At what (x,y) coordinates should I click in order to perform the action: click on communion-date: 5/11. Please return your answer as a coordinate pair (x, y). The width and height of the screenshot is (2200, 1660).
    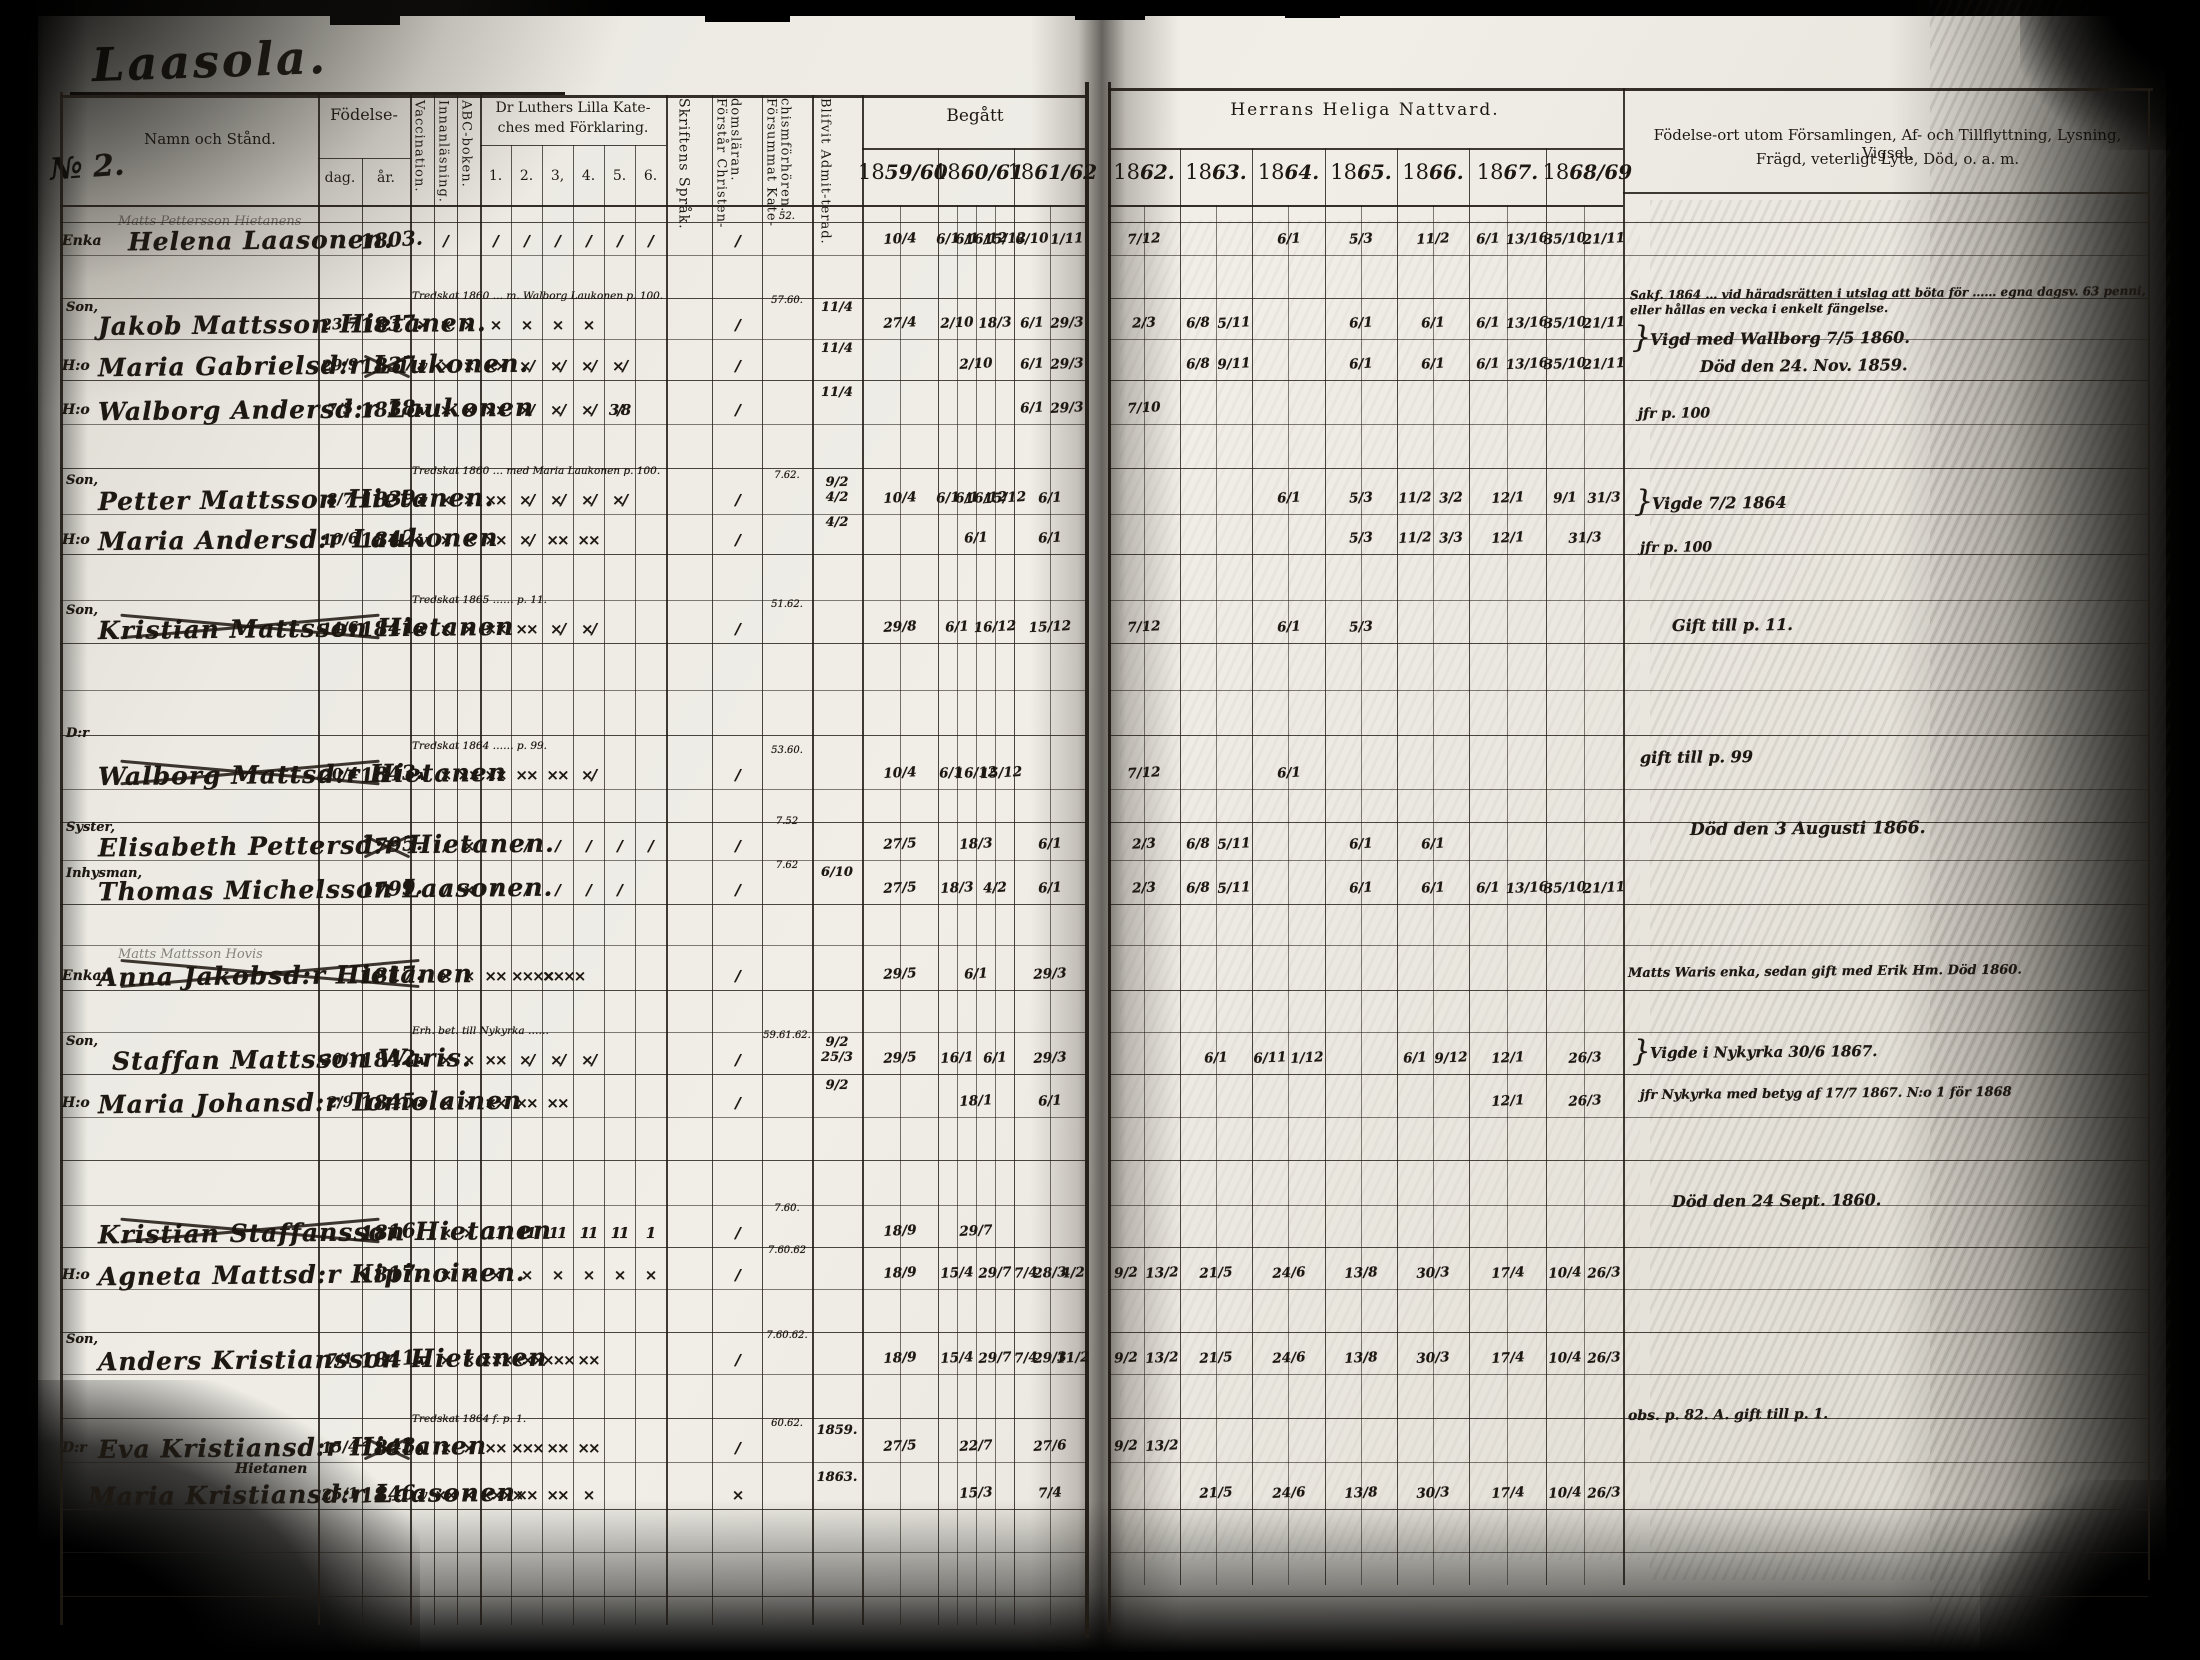
    Looking at the image, I should click on (1234, 323).